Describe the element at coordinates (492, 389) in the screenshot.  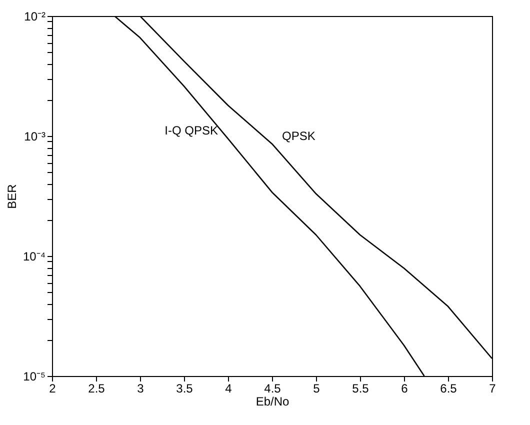
I see `x-tick-label: 7` at that location.